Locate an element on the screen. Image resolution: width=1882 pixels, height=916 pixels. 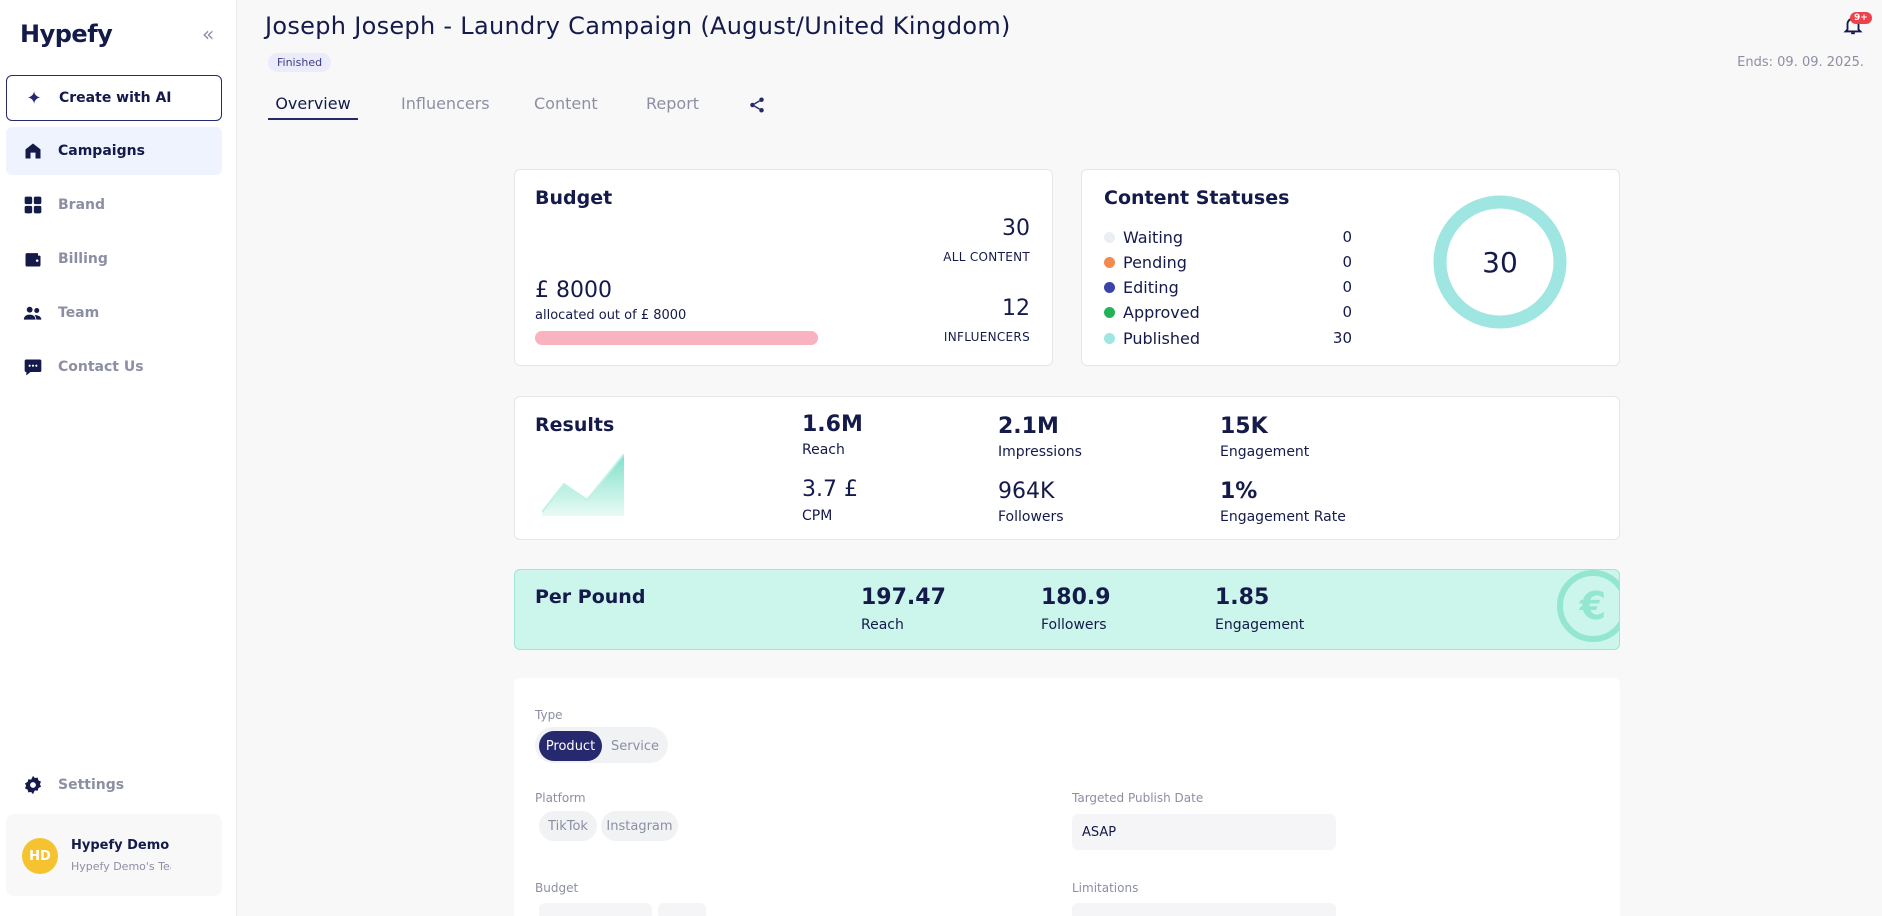
user-name: Hypefy Demo is located at coordinates (120, 845).